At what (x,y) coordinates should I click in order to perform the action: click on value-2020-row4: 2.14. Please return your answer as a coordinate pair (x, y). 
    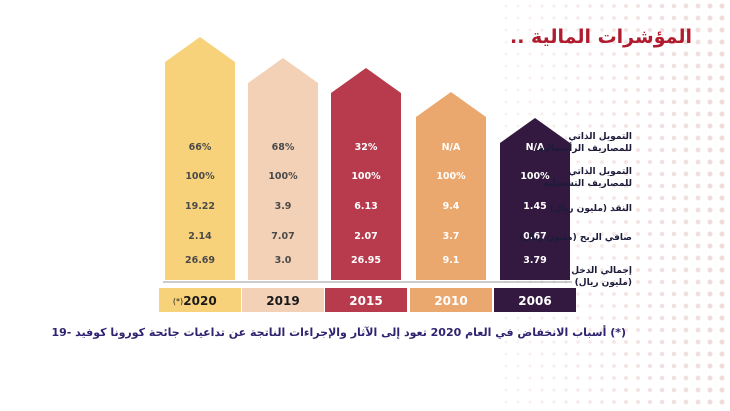
    Looking at the image, I should click on (200, 236).